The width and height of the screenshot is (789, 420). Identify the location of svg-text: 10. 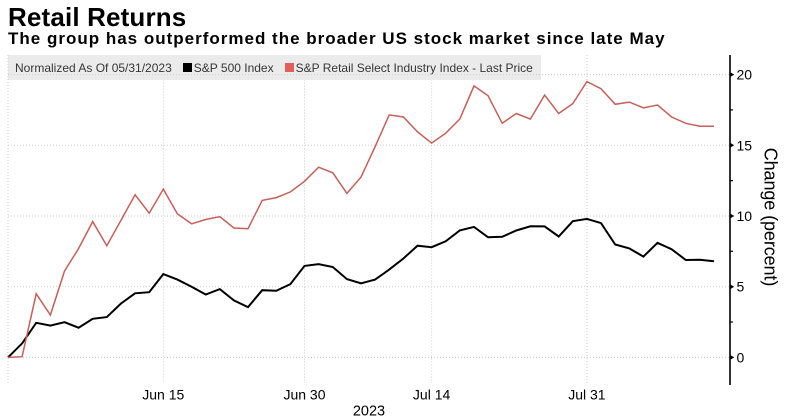
(745, 216).